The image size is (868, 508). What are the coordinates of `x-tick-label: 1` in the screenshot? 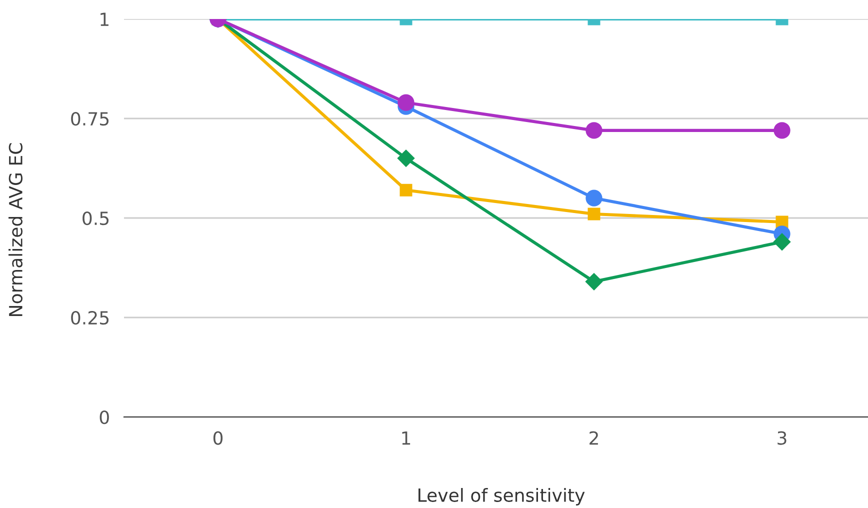 It's located at (406, 438).